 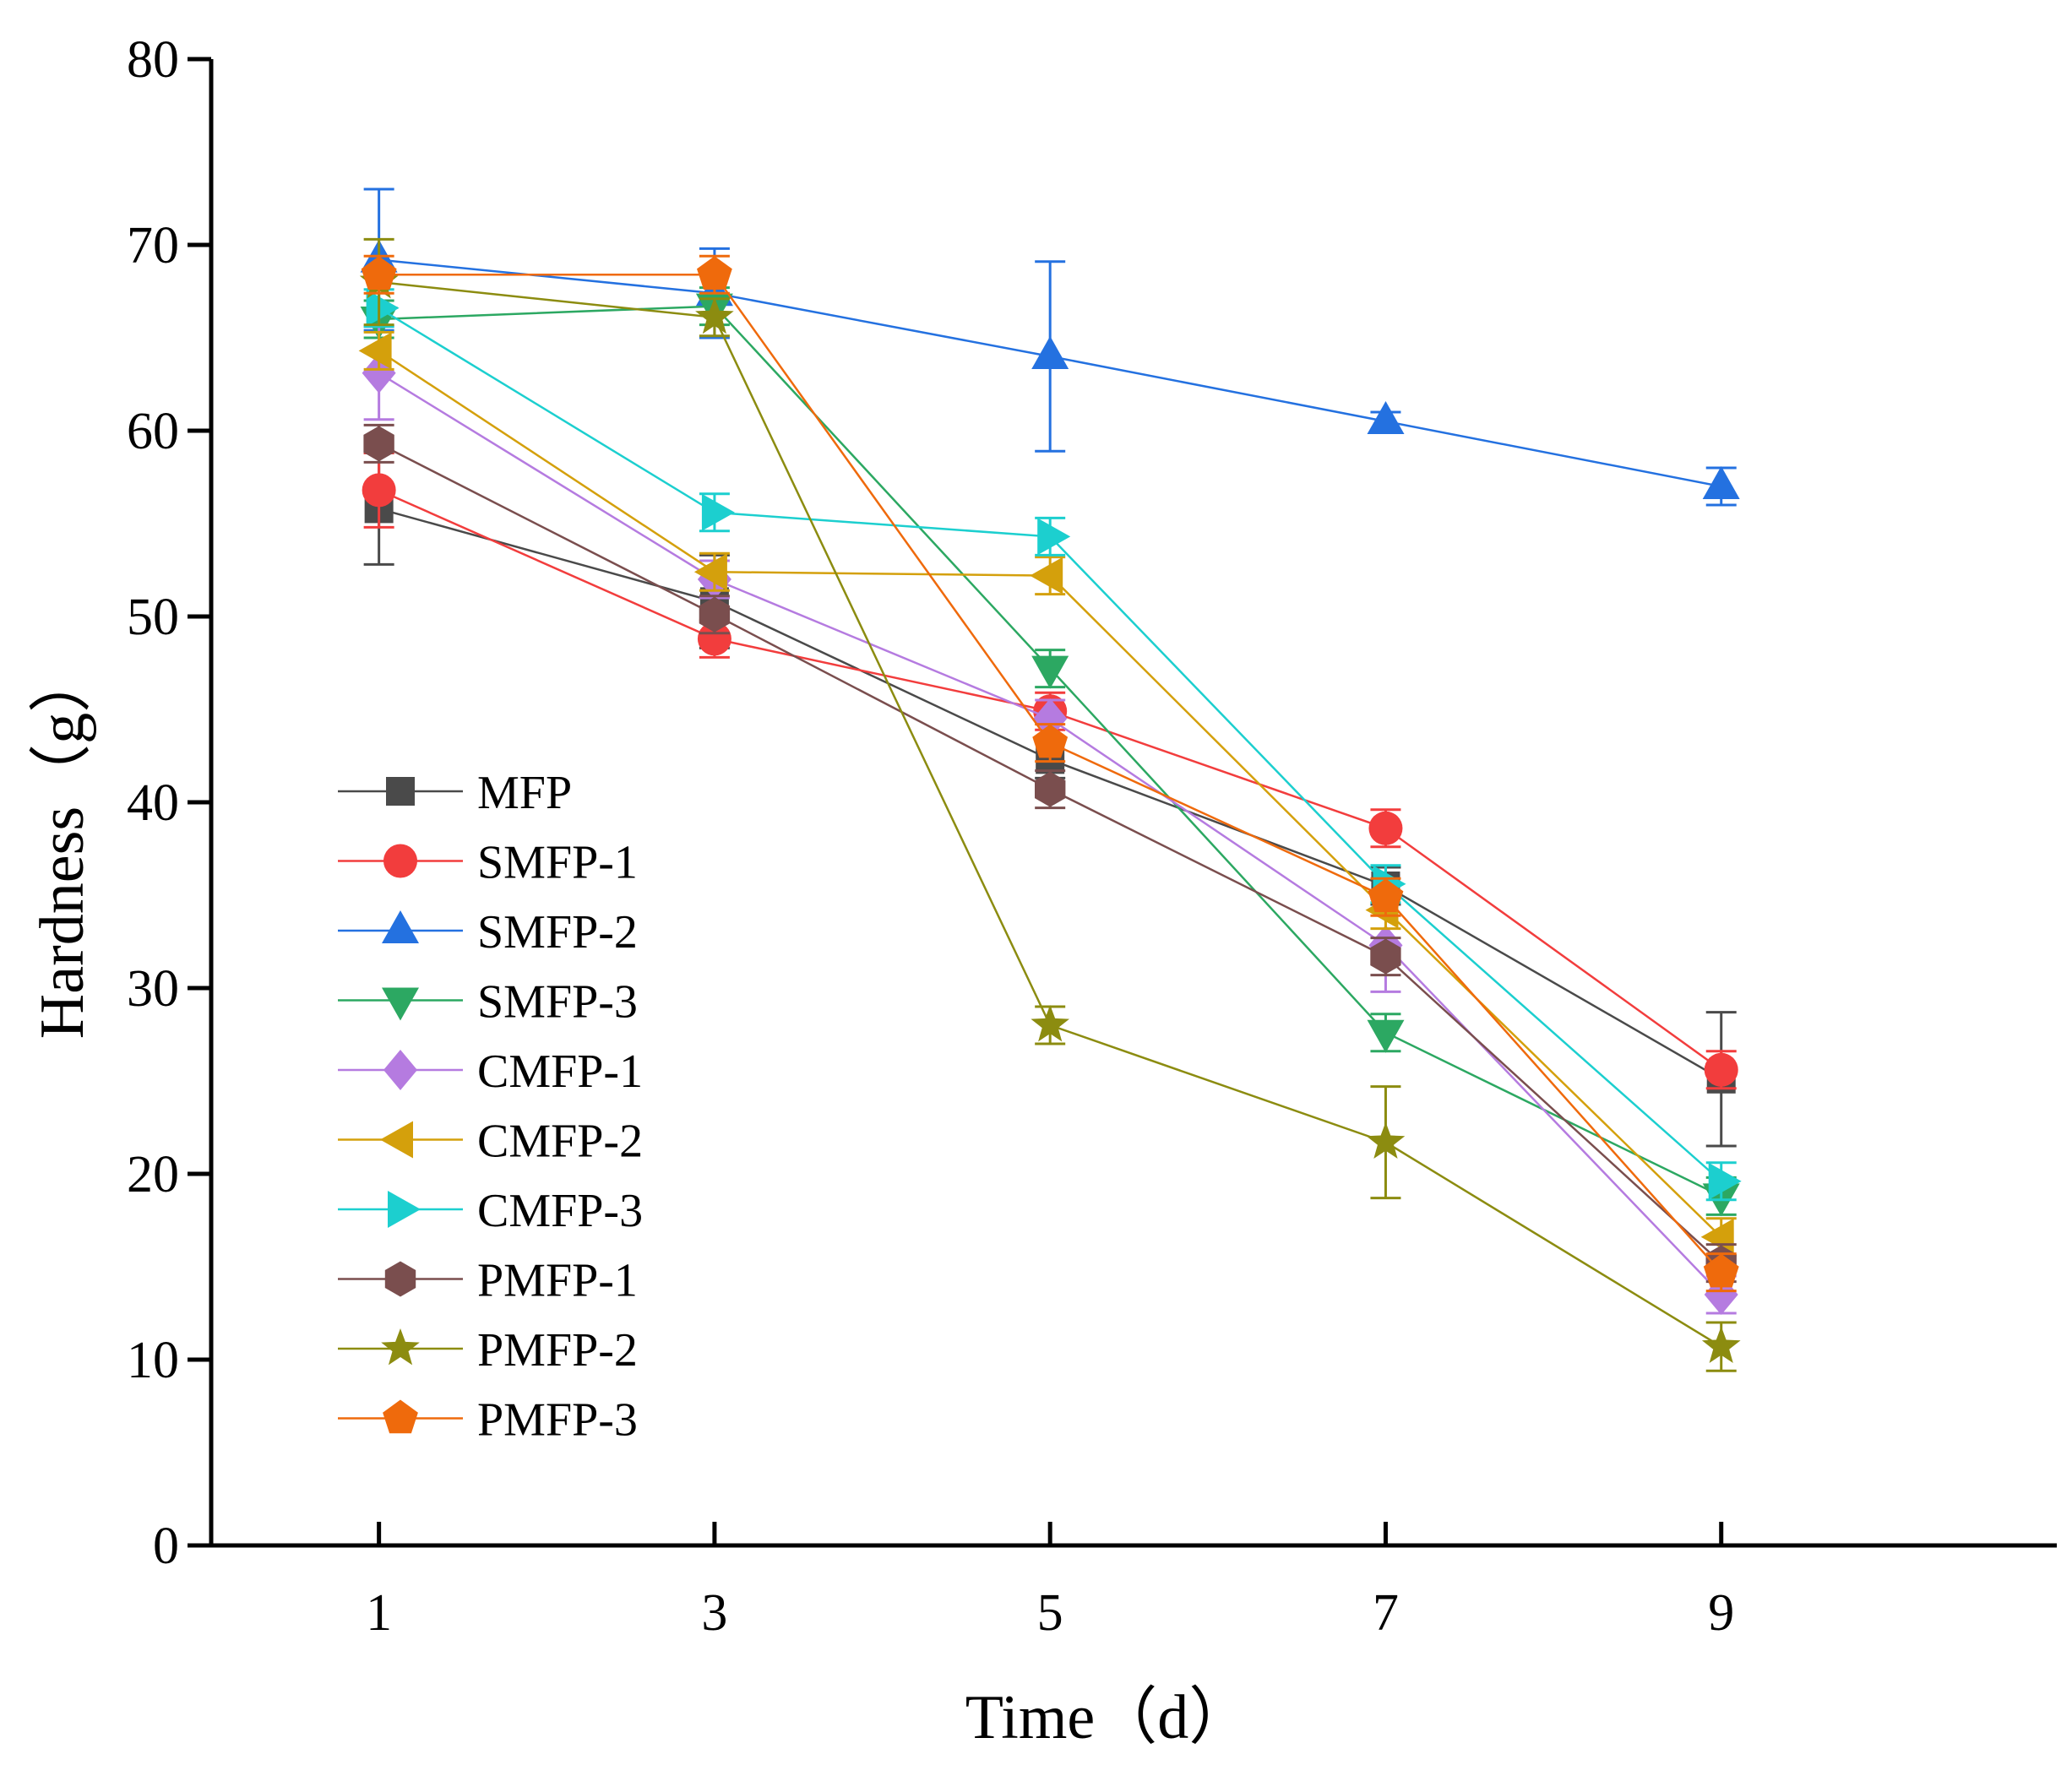 I want to click on x-tick-label: 9, so click(x=1721, y=1613).